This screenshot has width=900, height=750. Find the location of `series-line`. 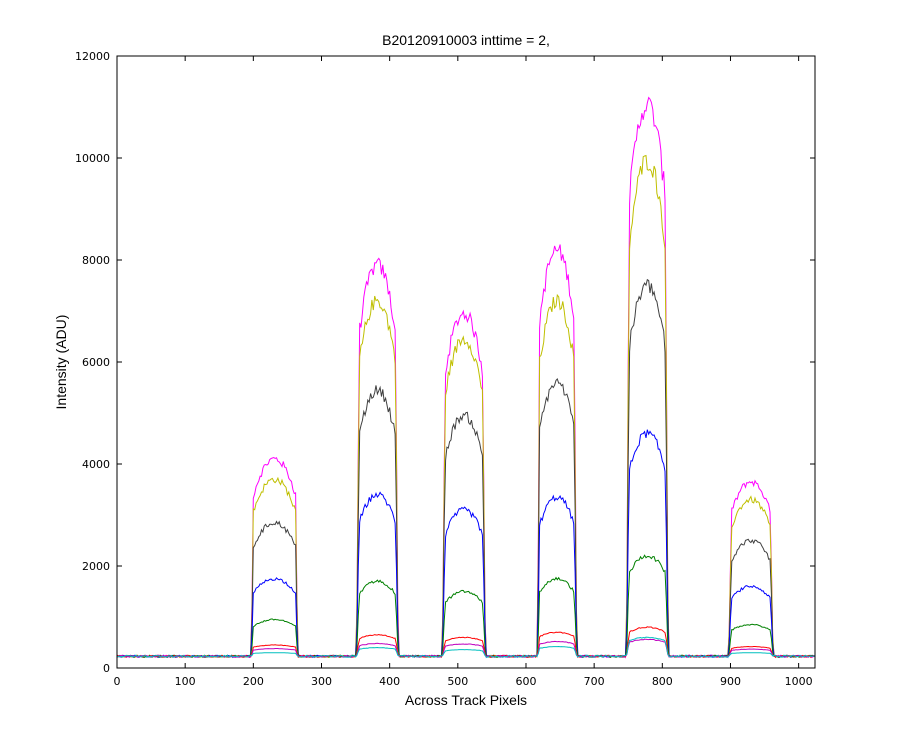

series-line is located at coordinates (466, 647).